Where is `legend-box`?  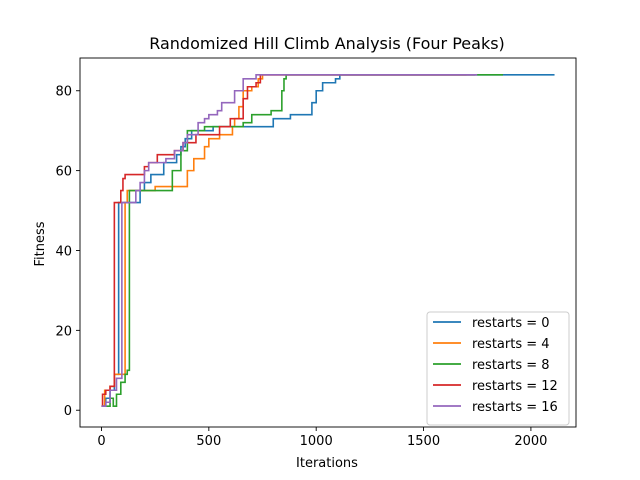 legend-box is located at coordinates (498, 368).